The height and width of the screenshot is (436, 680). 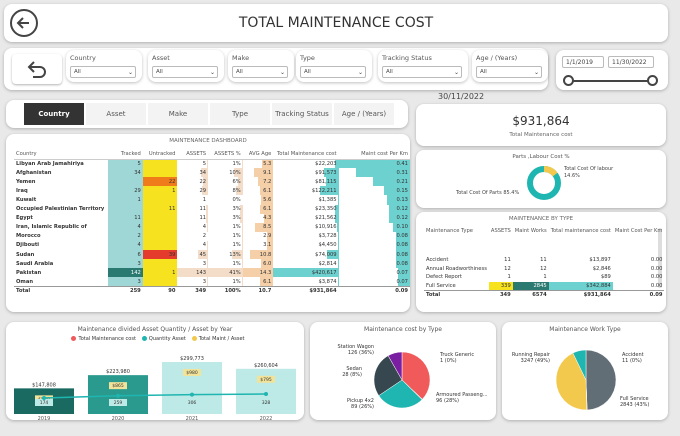 I want to click on cell-value: 34, so click(x=203, y=172).